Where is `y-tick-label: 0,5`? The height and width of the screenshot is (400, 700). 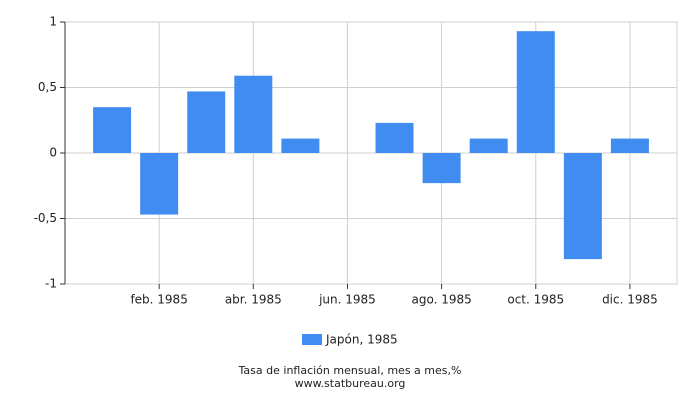 y-tick-label: 0,5 is located at coordinates (47, 87).